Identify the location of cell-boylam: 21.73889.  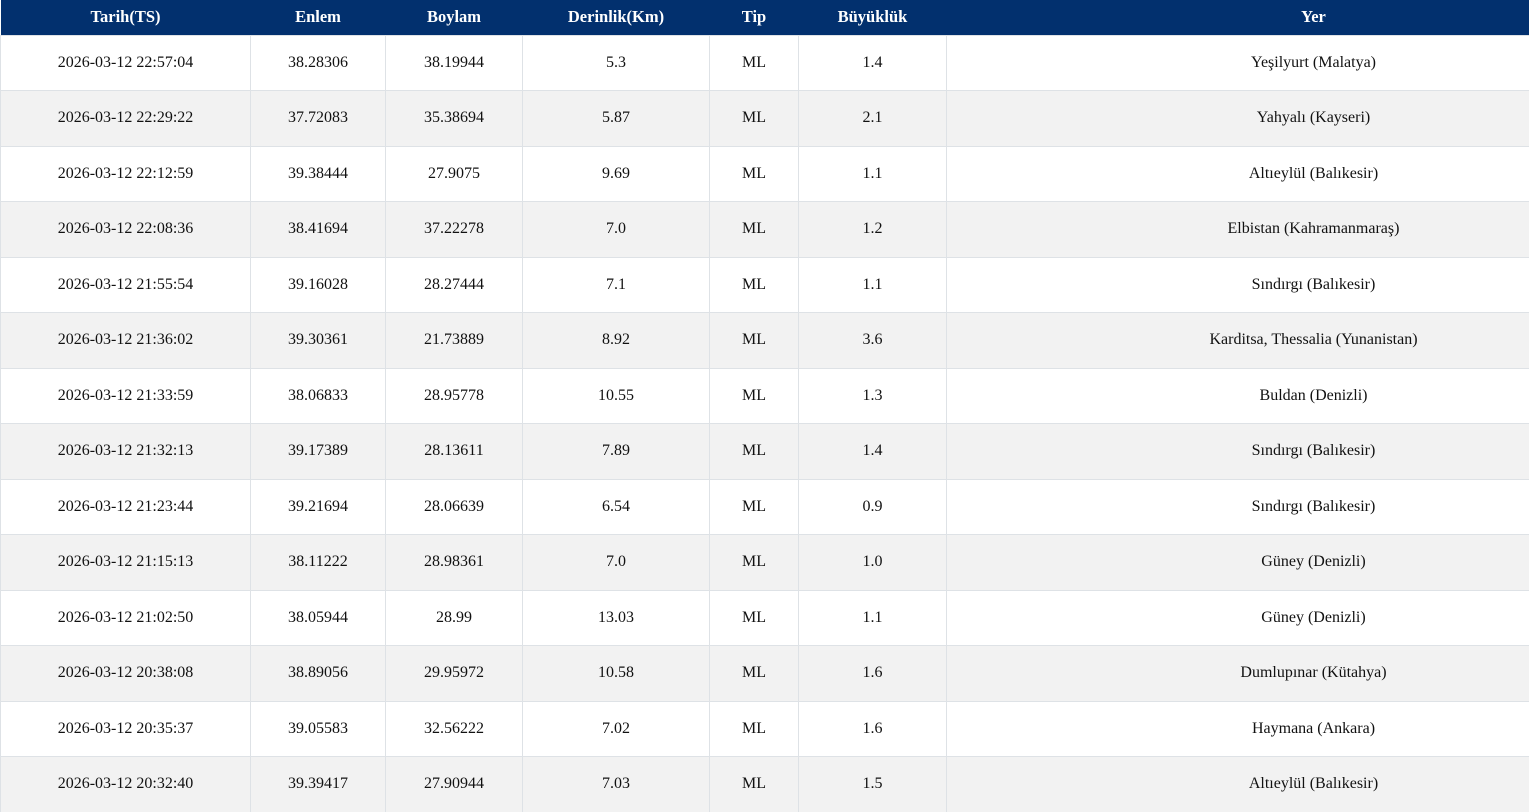
(454, 340).